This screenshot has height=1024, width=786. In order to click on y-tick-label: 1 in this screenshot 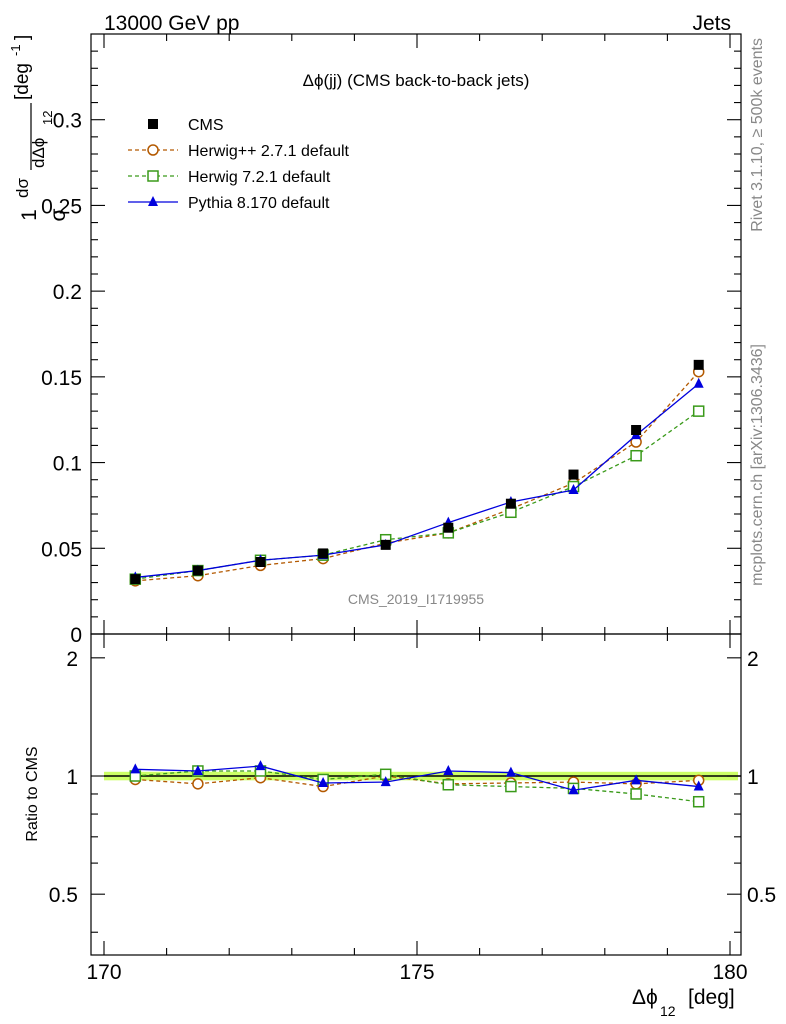, I will do `click(72, 777)`.